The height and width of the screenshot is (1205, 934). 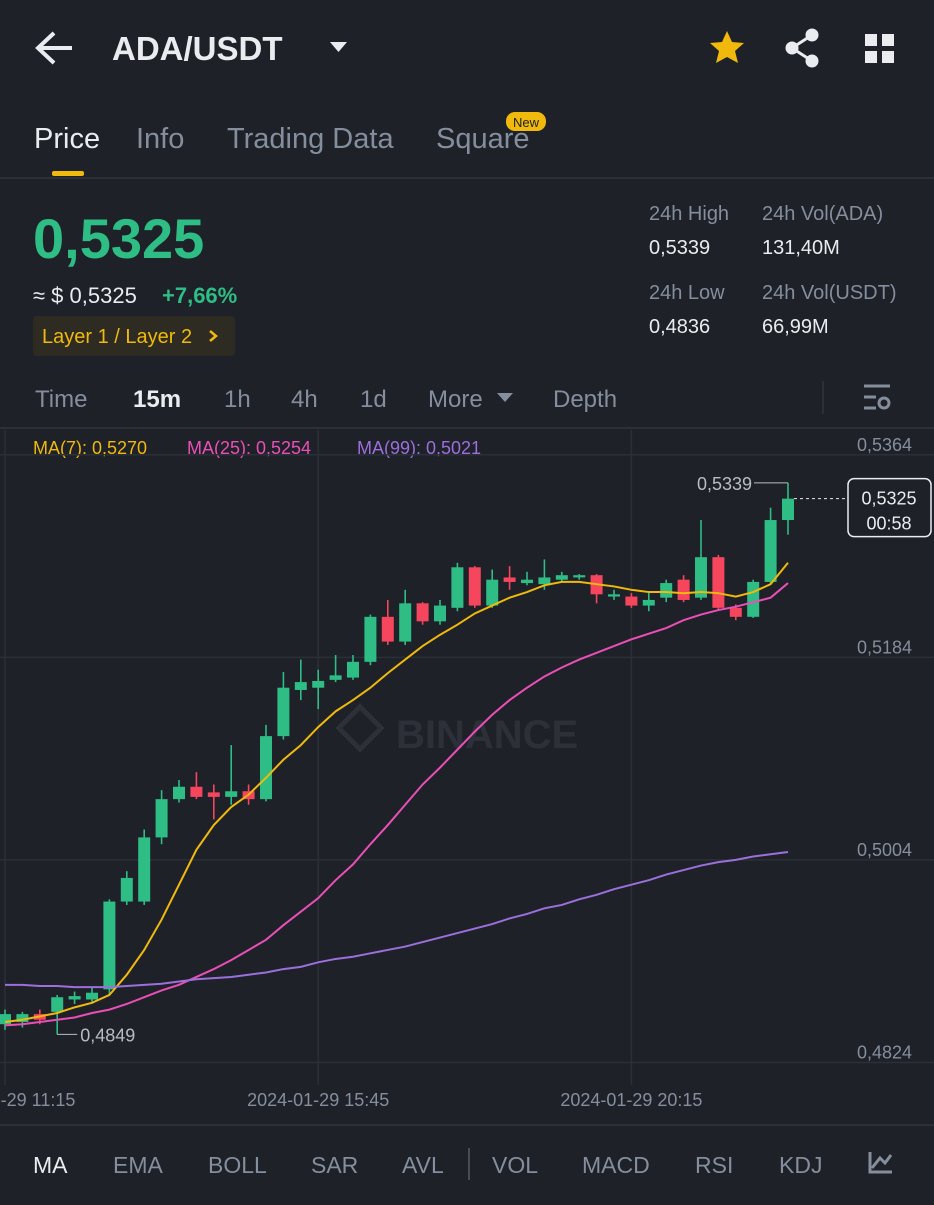 I want to click on pair-dropdown, so click(x=338, y=47).